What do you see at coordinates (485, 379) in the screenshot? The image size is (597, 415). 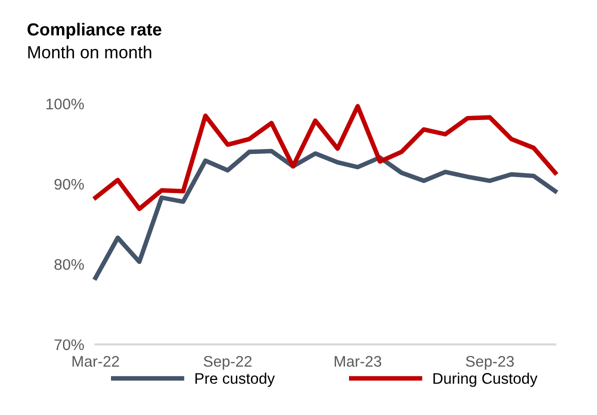 I see `legend-label: During Custody` at bounding box center [485, 379].